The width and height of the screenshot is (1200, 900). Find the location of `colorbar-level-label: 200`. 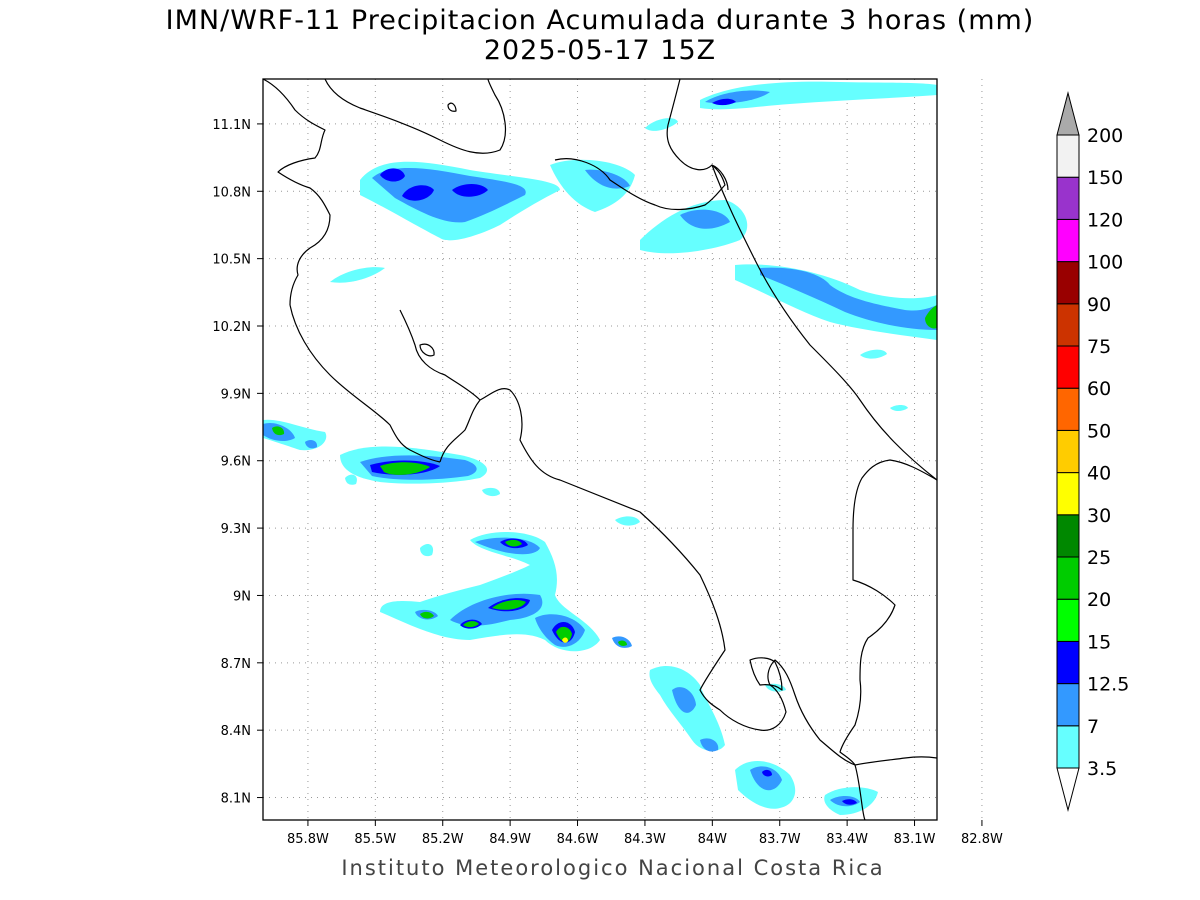

colorbar-level-label: 200 is located at coordinates (1105, 136).